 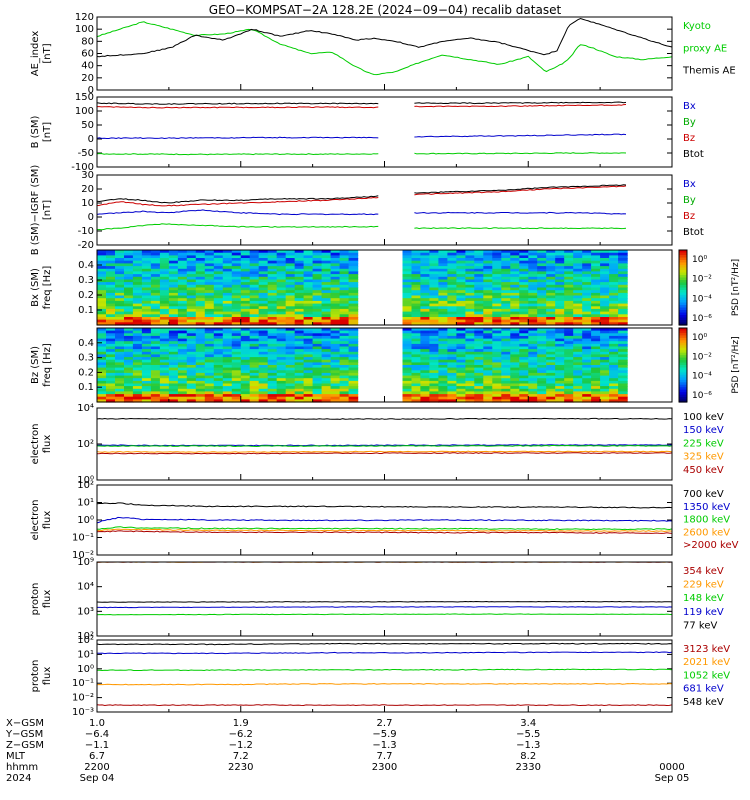 What do you see at coordinates (683, 309) in the screenshot?
I see `colorbar-swatch` at bounding box center [683, 309].